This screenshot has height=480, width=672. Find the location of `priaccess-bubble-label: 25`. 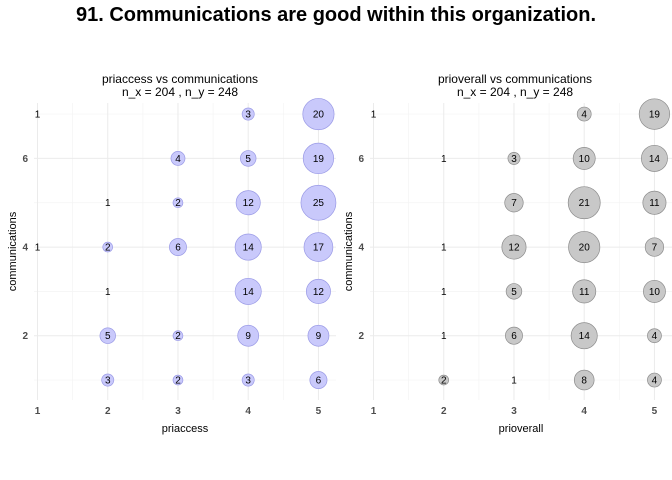

priaccess-bubble-label: 25 is located at coordinates (319, 203).